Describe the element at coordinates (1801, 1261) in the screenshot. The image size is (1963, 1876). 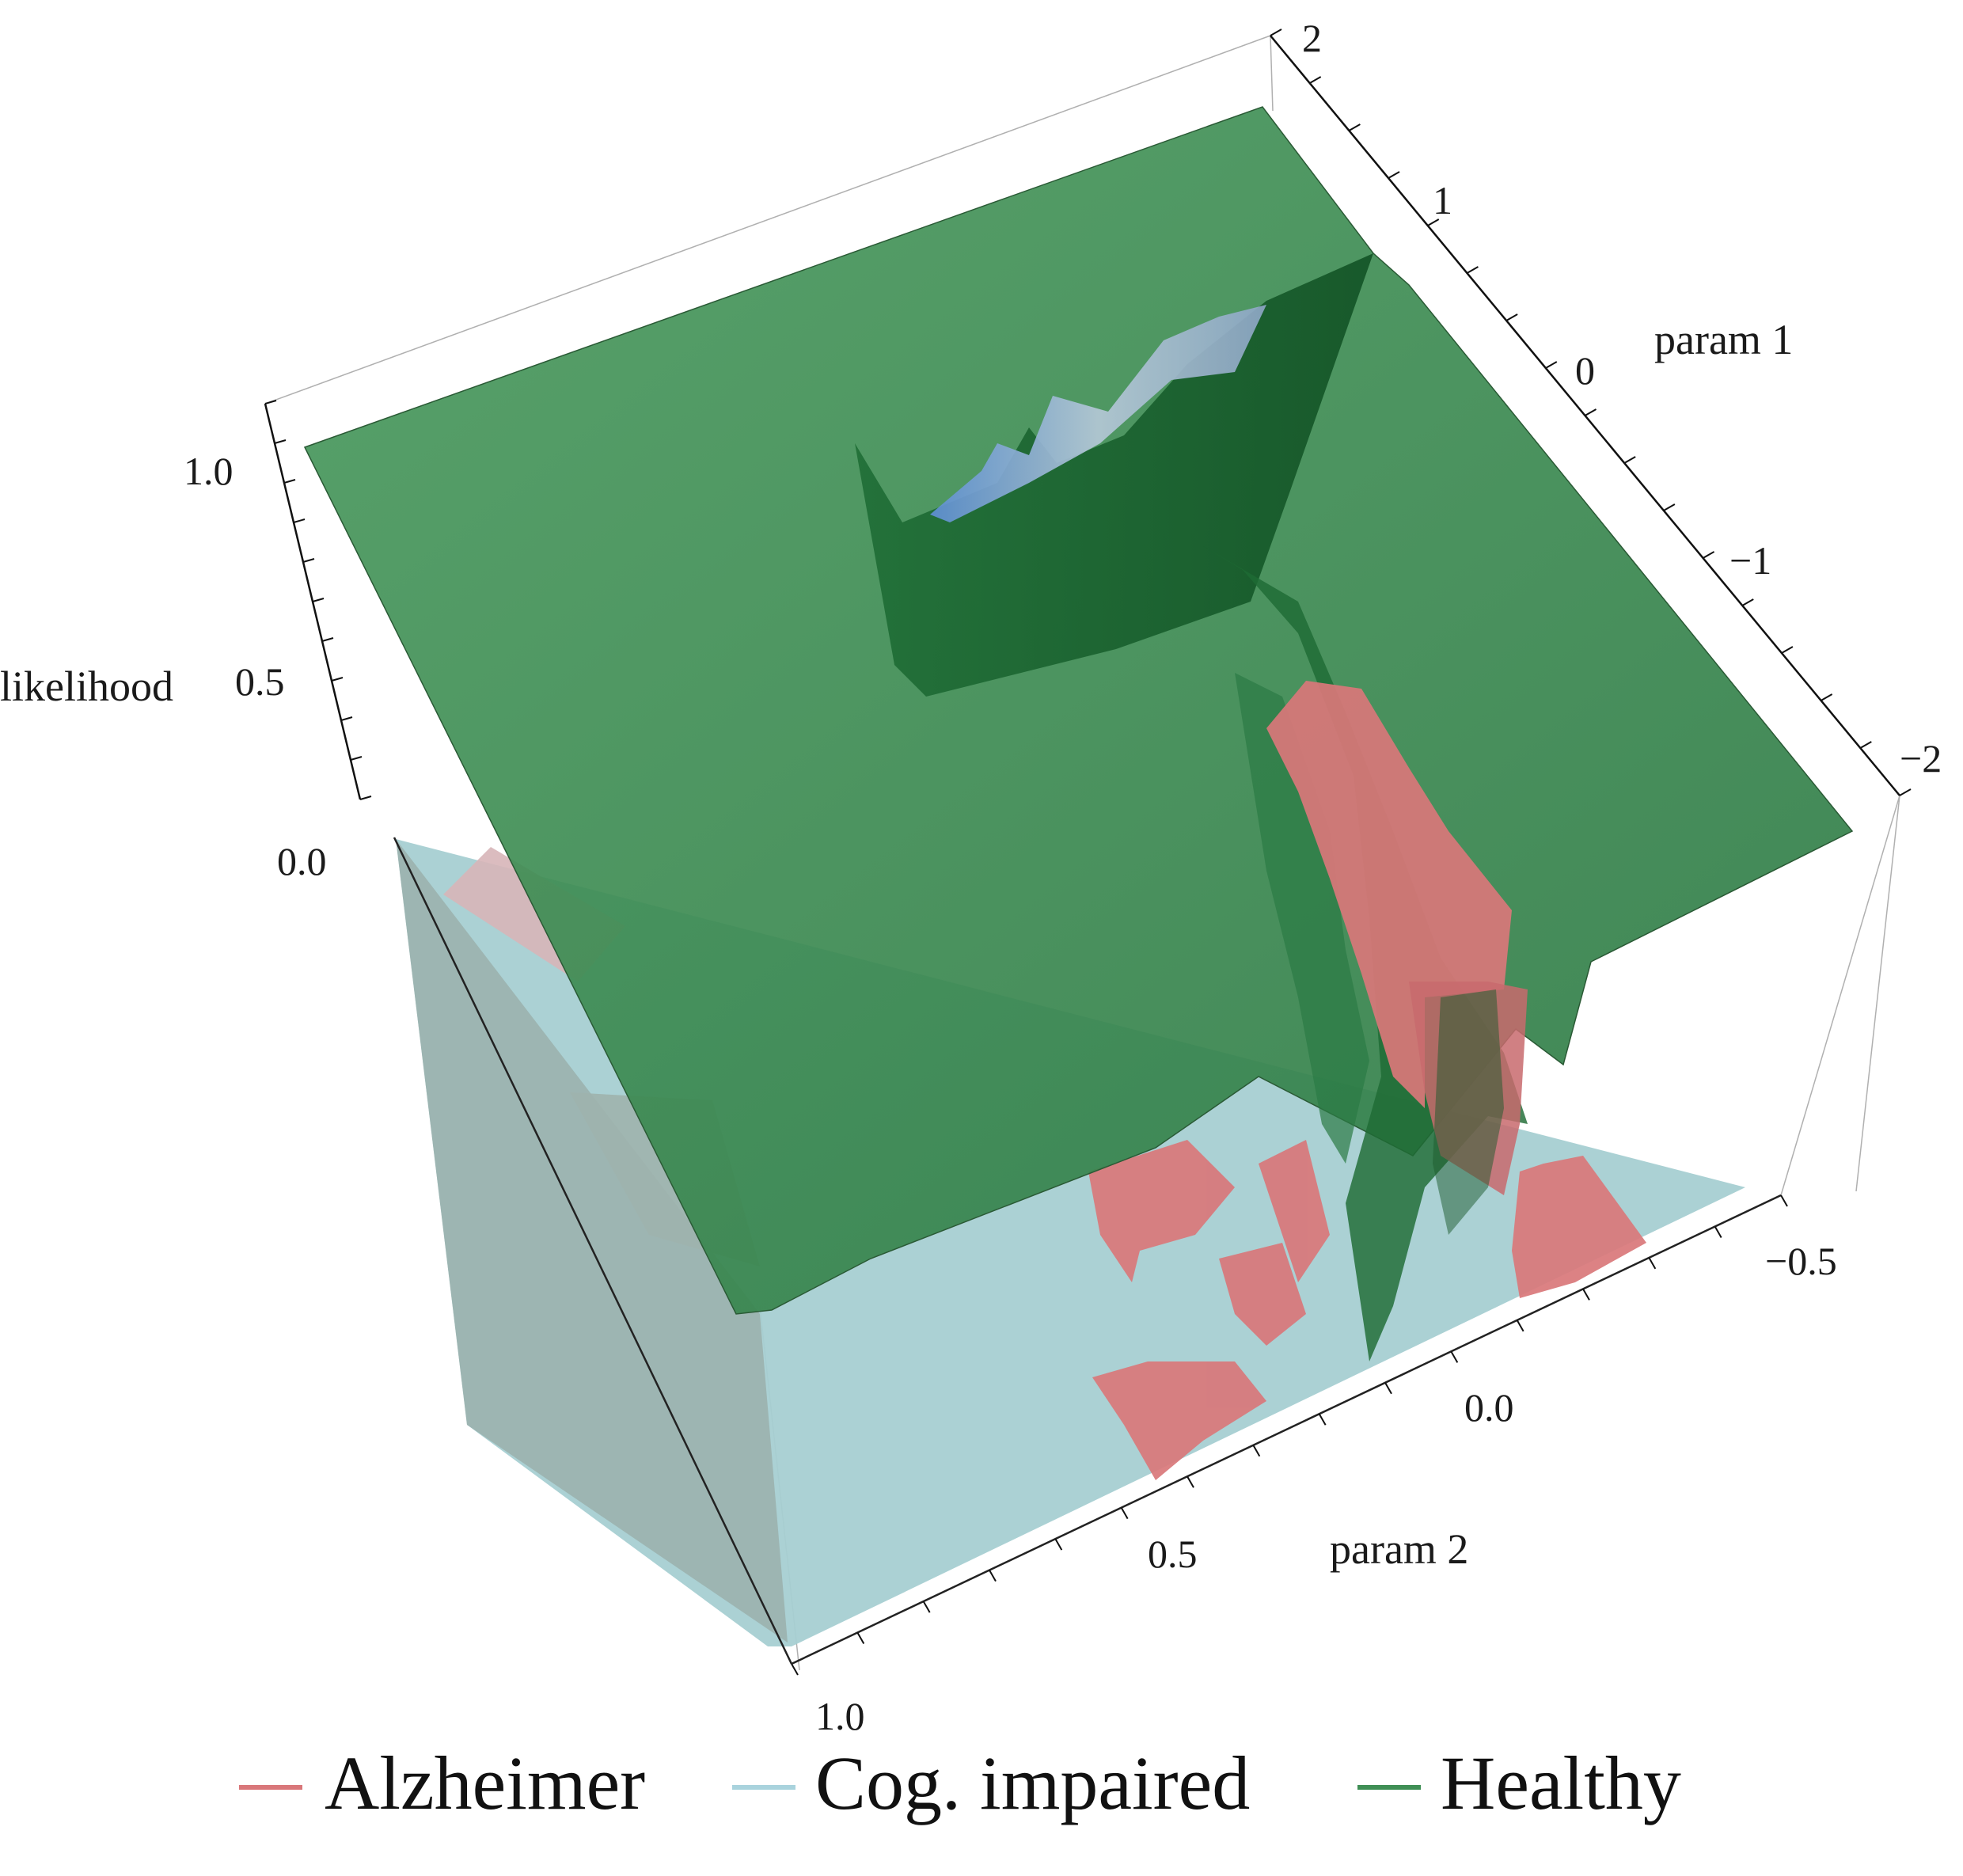
I see `y-tick-label: −0.5` at that location.